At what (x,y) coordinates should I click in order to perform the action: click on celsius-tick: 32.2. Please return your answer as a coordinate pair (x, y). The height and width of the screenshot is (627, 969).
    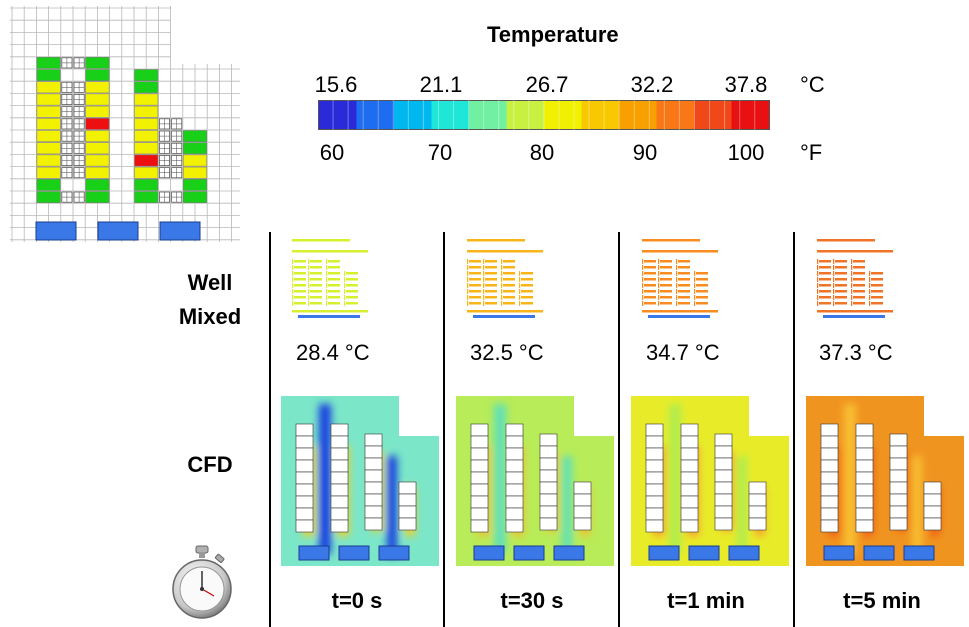
    Looking at the image, I should click on (652, 84).